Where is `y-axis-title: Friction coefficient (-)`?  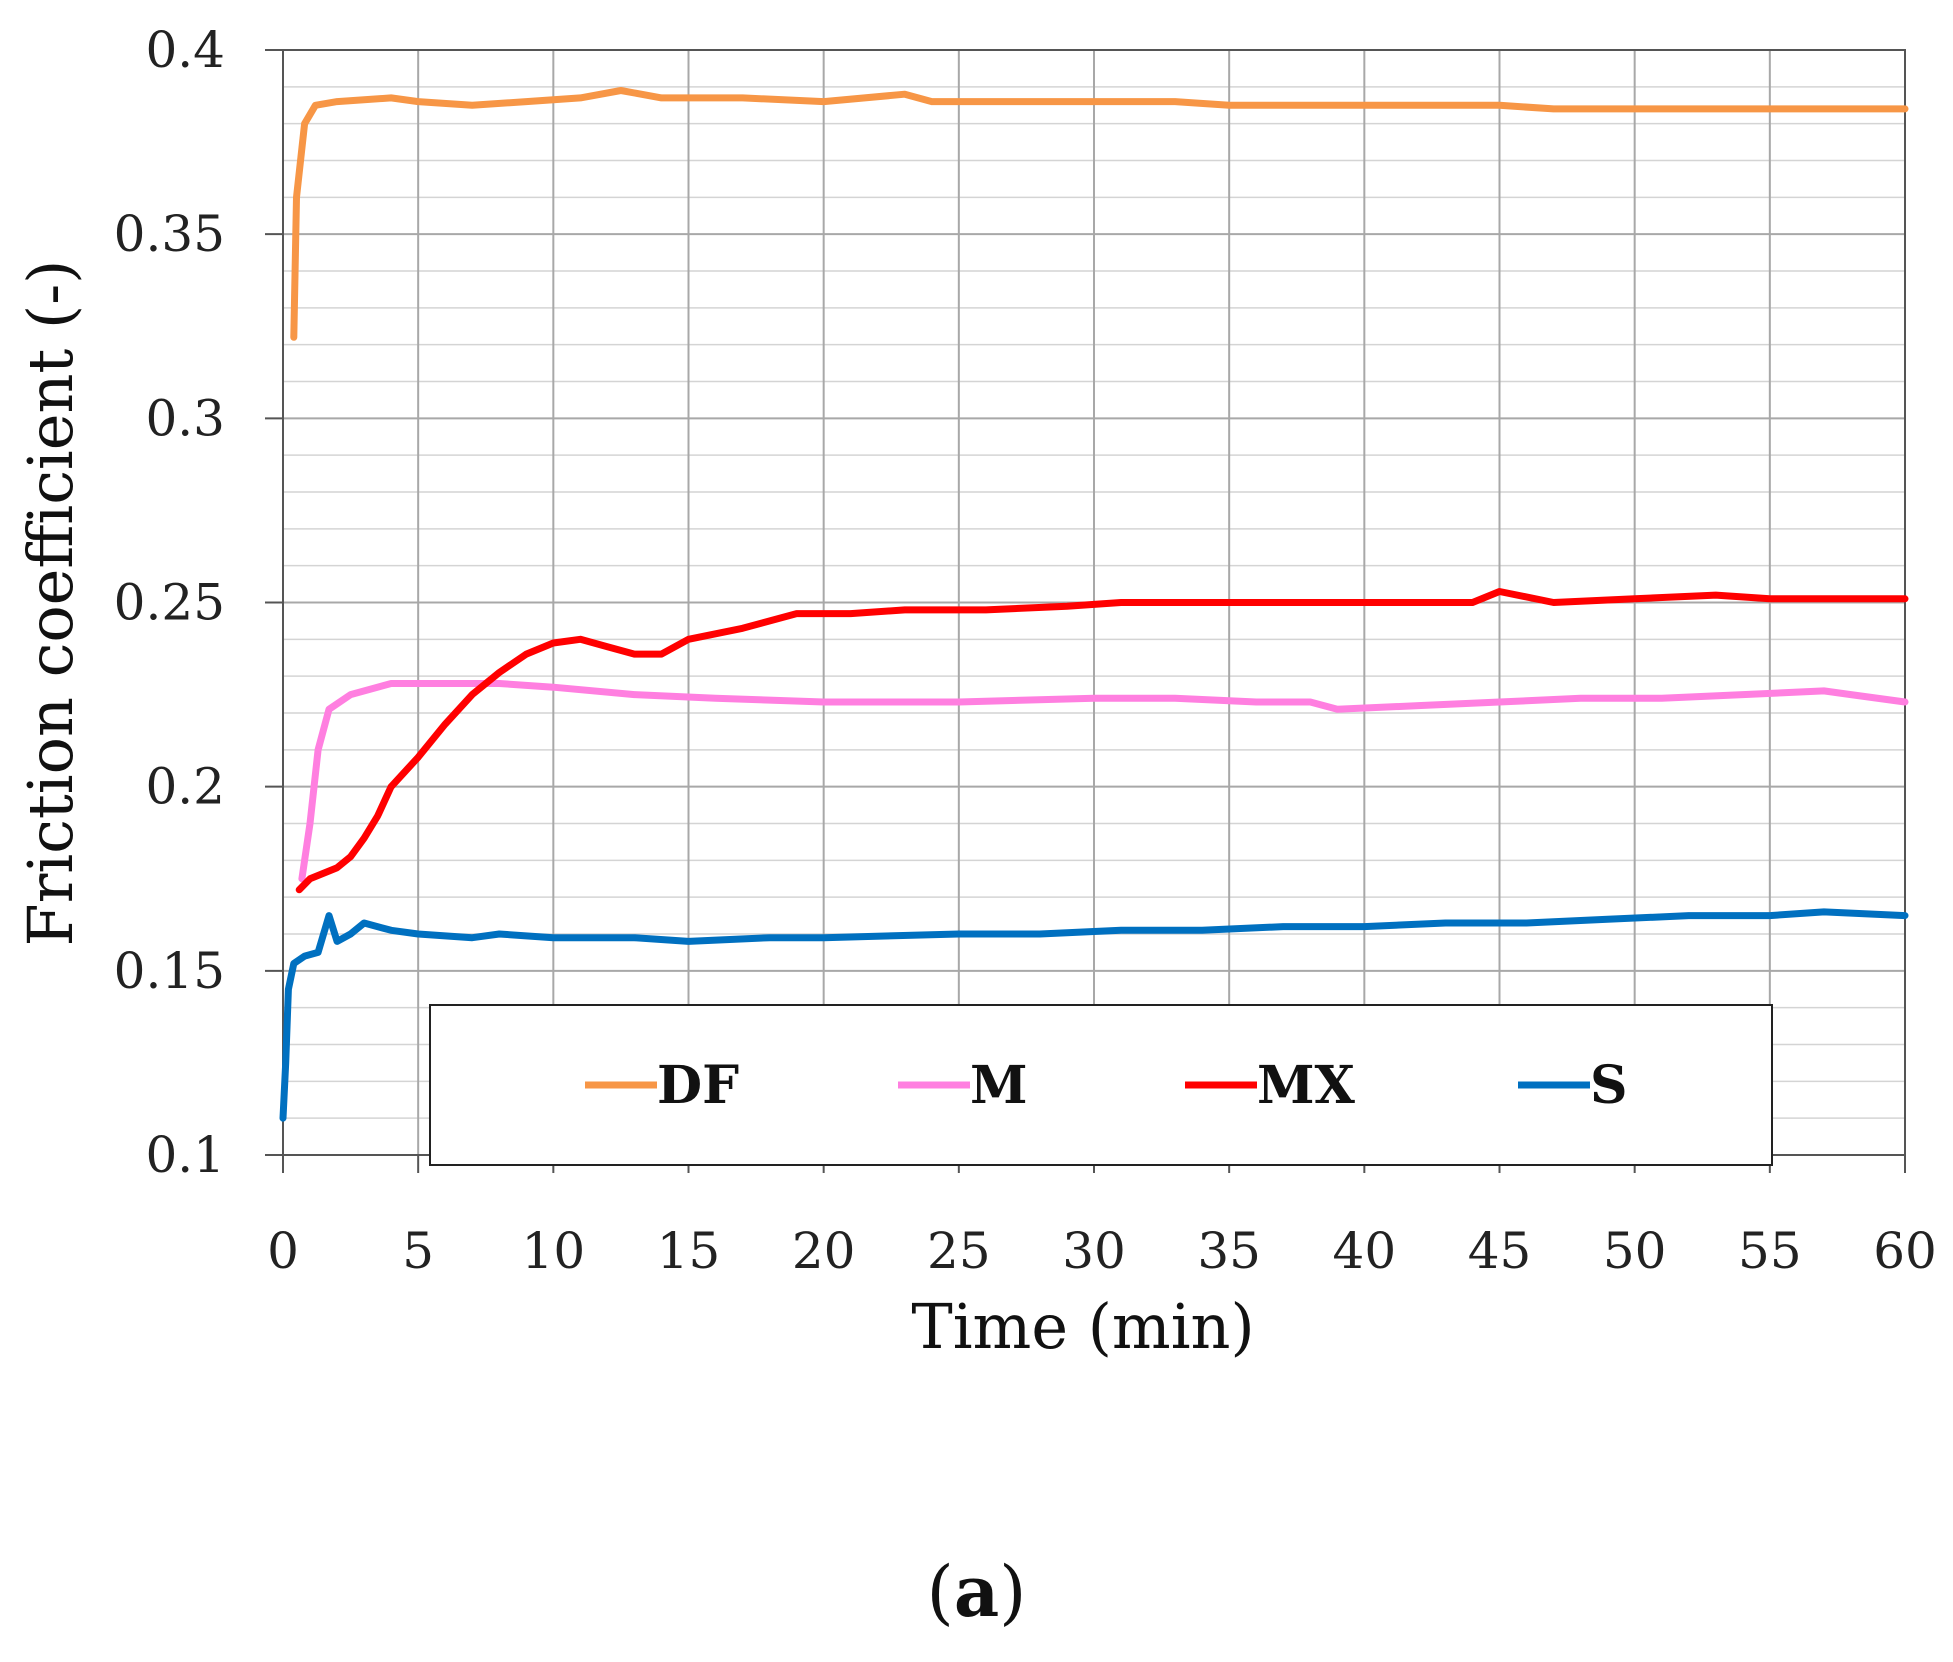
y-axis-title: Friction coefficient (-) is located at coordinates (50, 603).